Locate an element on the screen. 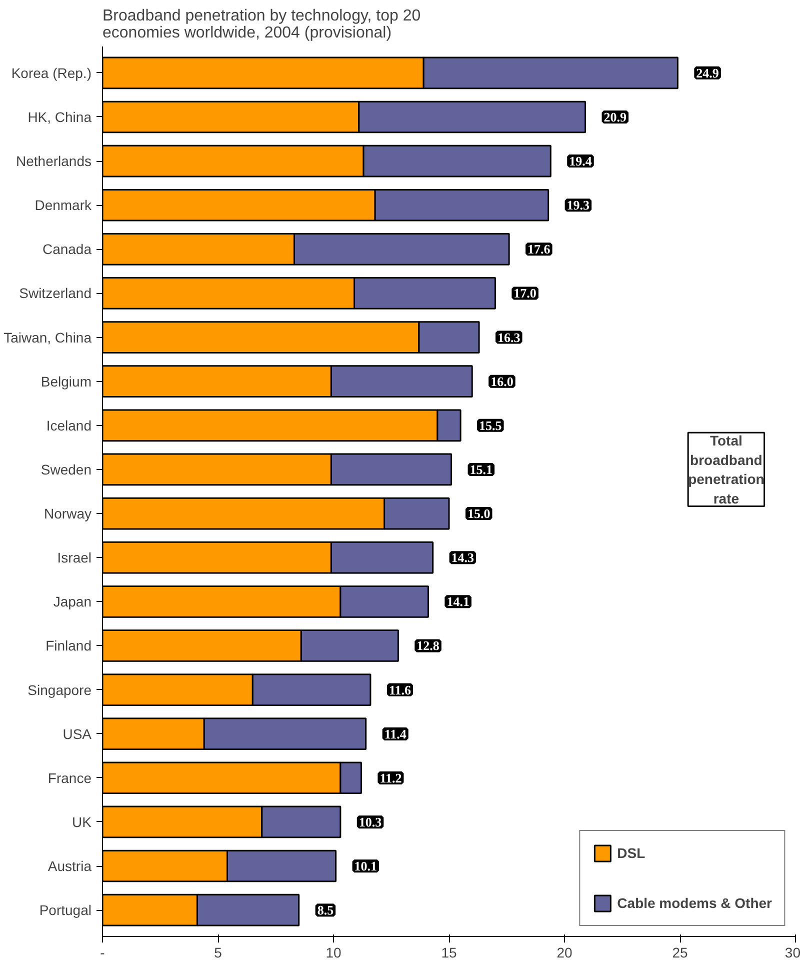  legend-label: Cable modems & Other is located at coordinates (694, 903).